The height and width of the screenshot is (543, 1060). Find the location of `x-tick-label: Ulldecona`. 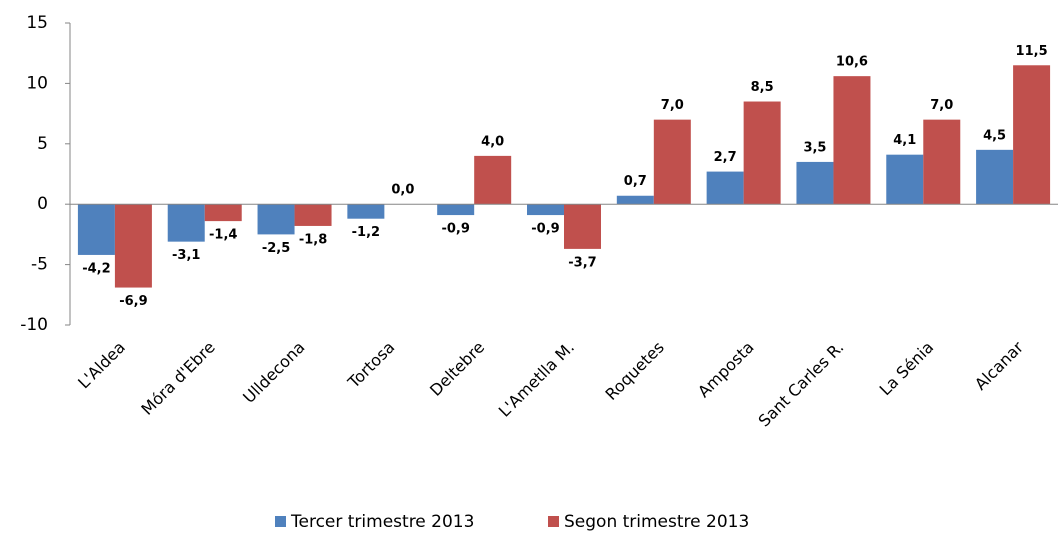

x-tick-label: Ulldecona is located at coordinates (273, 372).